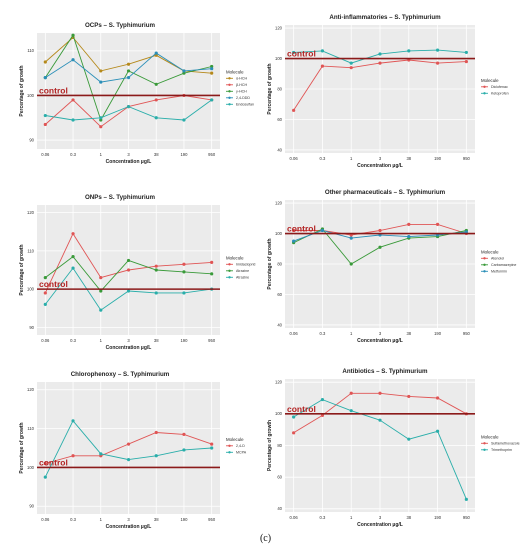 The image size is (531, 550). What do you see at coordinates (385, 371) in the screenshot?
I see `chart-title: Antibiotics – S. Typhimurium` at bounding box center [385, 371].